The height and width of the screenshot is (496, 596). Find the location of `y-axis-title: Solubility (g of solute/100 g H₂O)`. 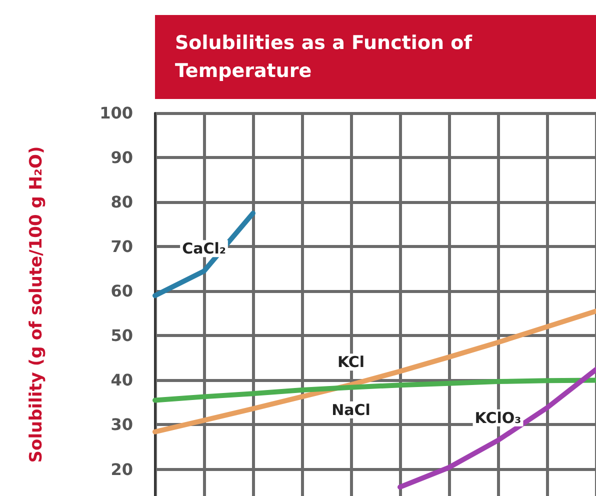

y-axis-title: Solubility (g of solute/100 g H₂O) is located at coordinates (36, 304).